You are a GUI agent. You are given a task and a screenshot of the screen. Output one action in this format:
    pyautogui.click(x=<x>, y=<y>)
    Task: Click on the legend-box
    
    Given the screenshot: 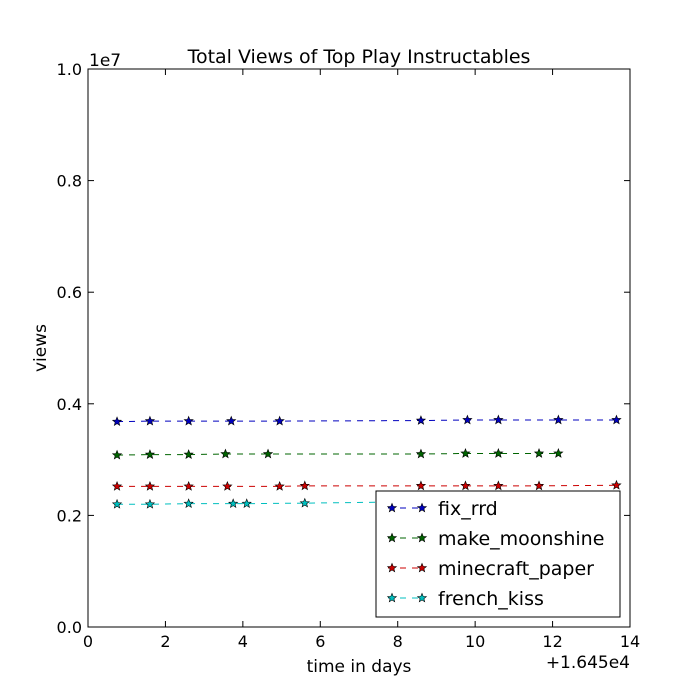 What is the action you would take?
    pyautogui.click(x=498, y=554)
    